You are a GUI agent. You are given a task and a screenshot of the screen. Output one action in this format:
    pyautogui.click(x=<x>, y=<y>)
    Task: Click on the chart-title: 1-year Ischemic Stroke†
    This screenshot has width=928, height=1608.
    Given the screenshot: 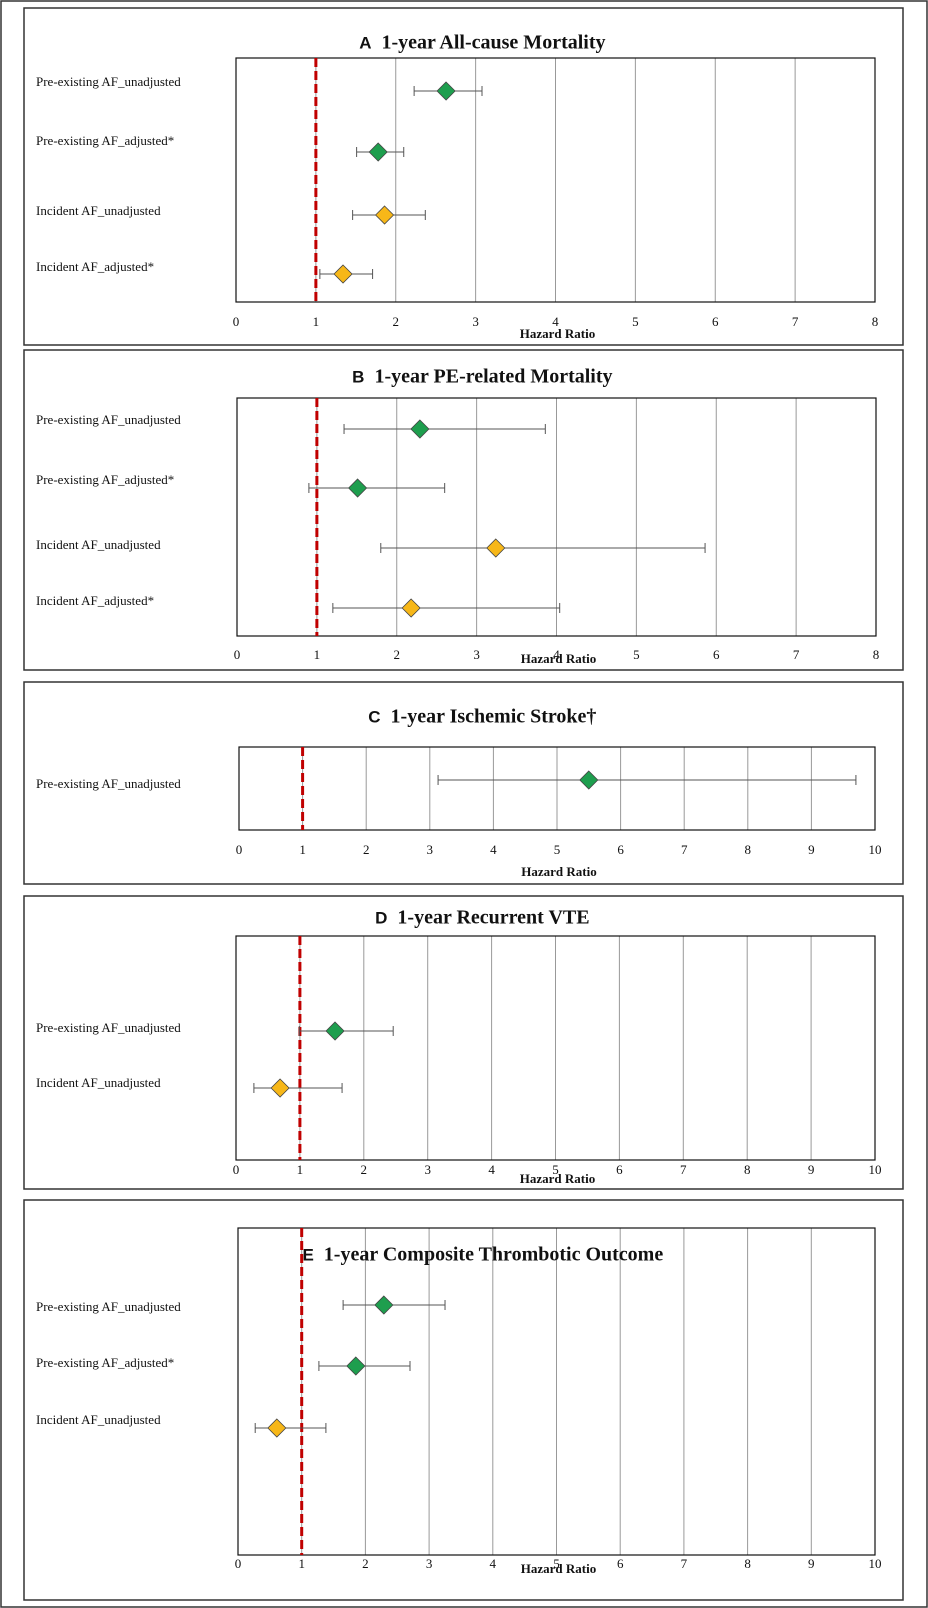 What is the action you would take?
    pyautogui.click(x=494, y=717)
    